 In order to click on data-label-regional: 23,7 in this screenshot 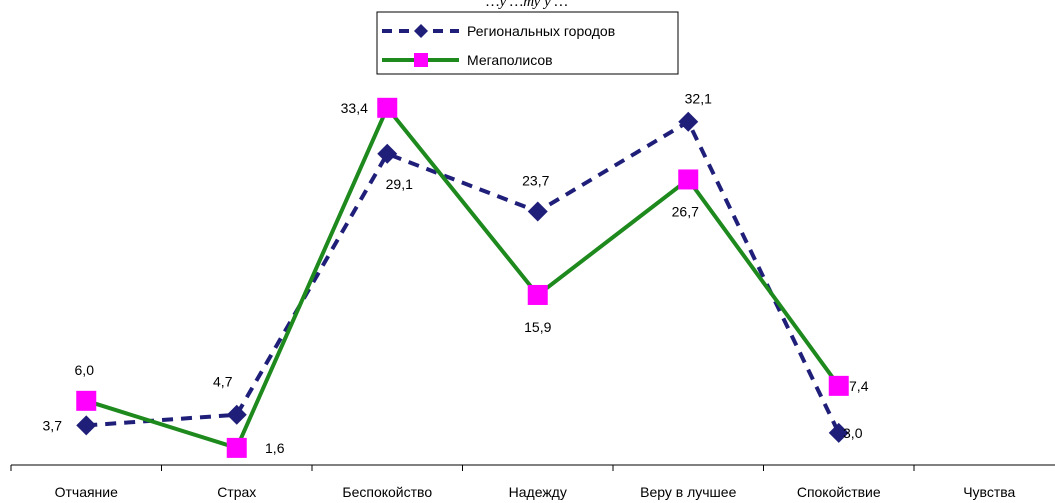, I will do `click(535, 181)`.